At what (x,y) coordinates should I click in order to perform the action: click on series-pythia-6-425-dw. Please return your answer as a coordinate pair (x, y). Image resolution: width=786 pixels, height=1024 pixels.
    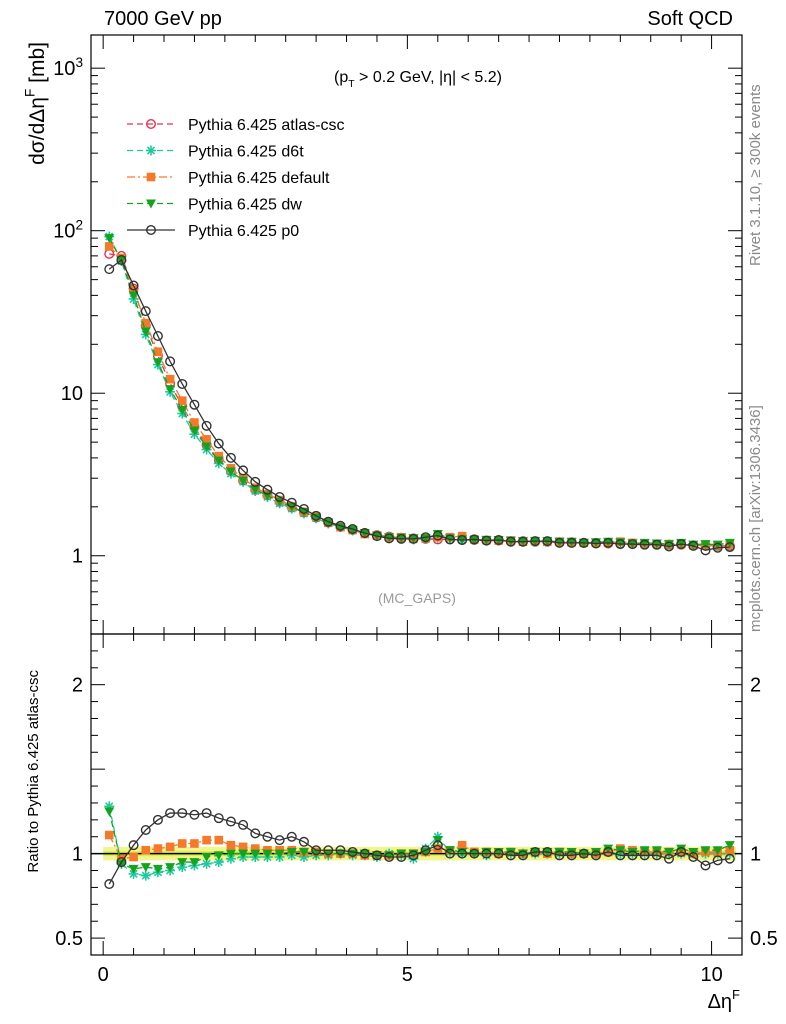
    Looking at the image, I should click on (419, 840).